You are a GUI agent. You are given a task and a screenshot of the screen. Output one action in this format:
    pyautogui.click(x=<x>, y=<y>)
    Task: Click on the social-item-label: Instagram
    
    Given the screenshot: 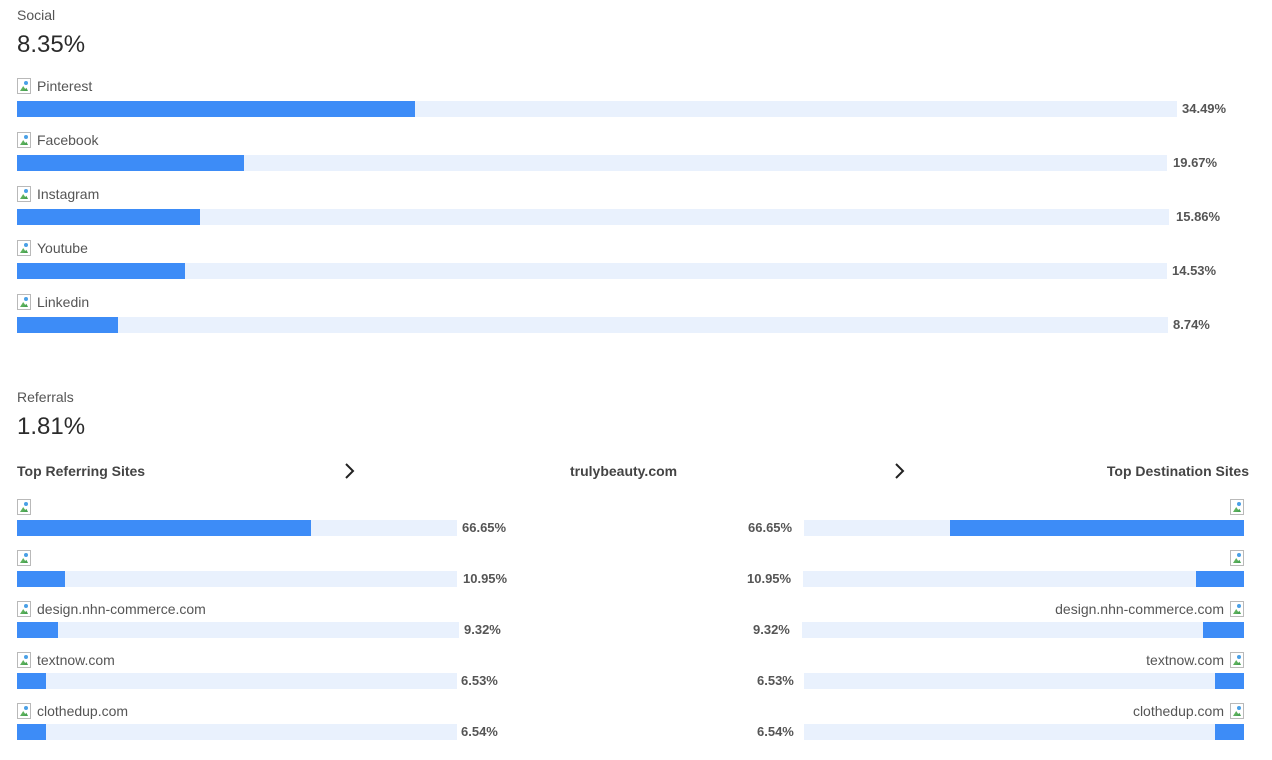 What is the action you would take?
    pyautogui.click(x=68, y=194)
    